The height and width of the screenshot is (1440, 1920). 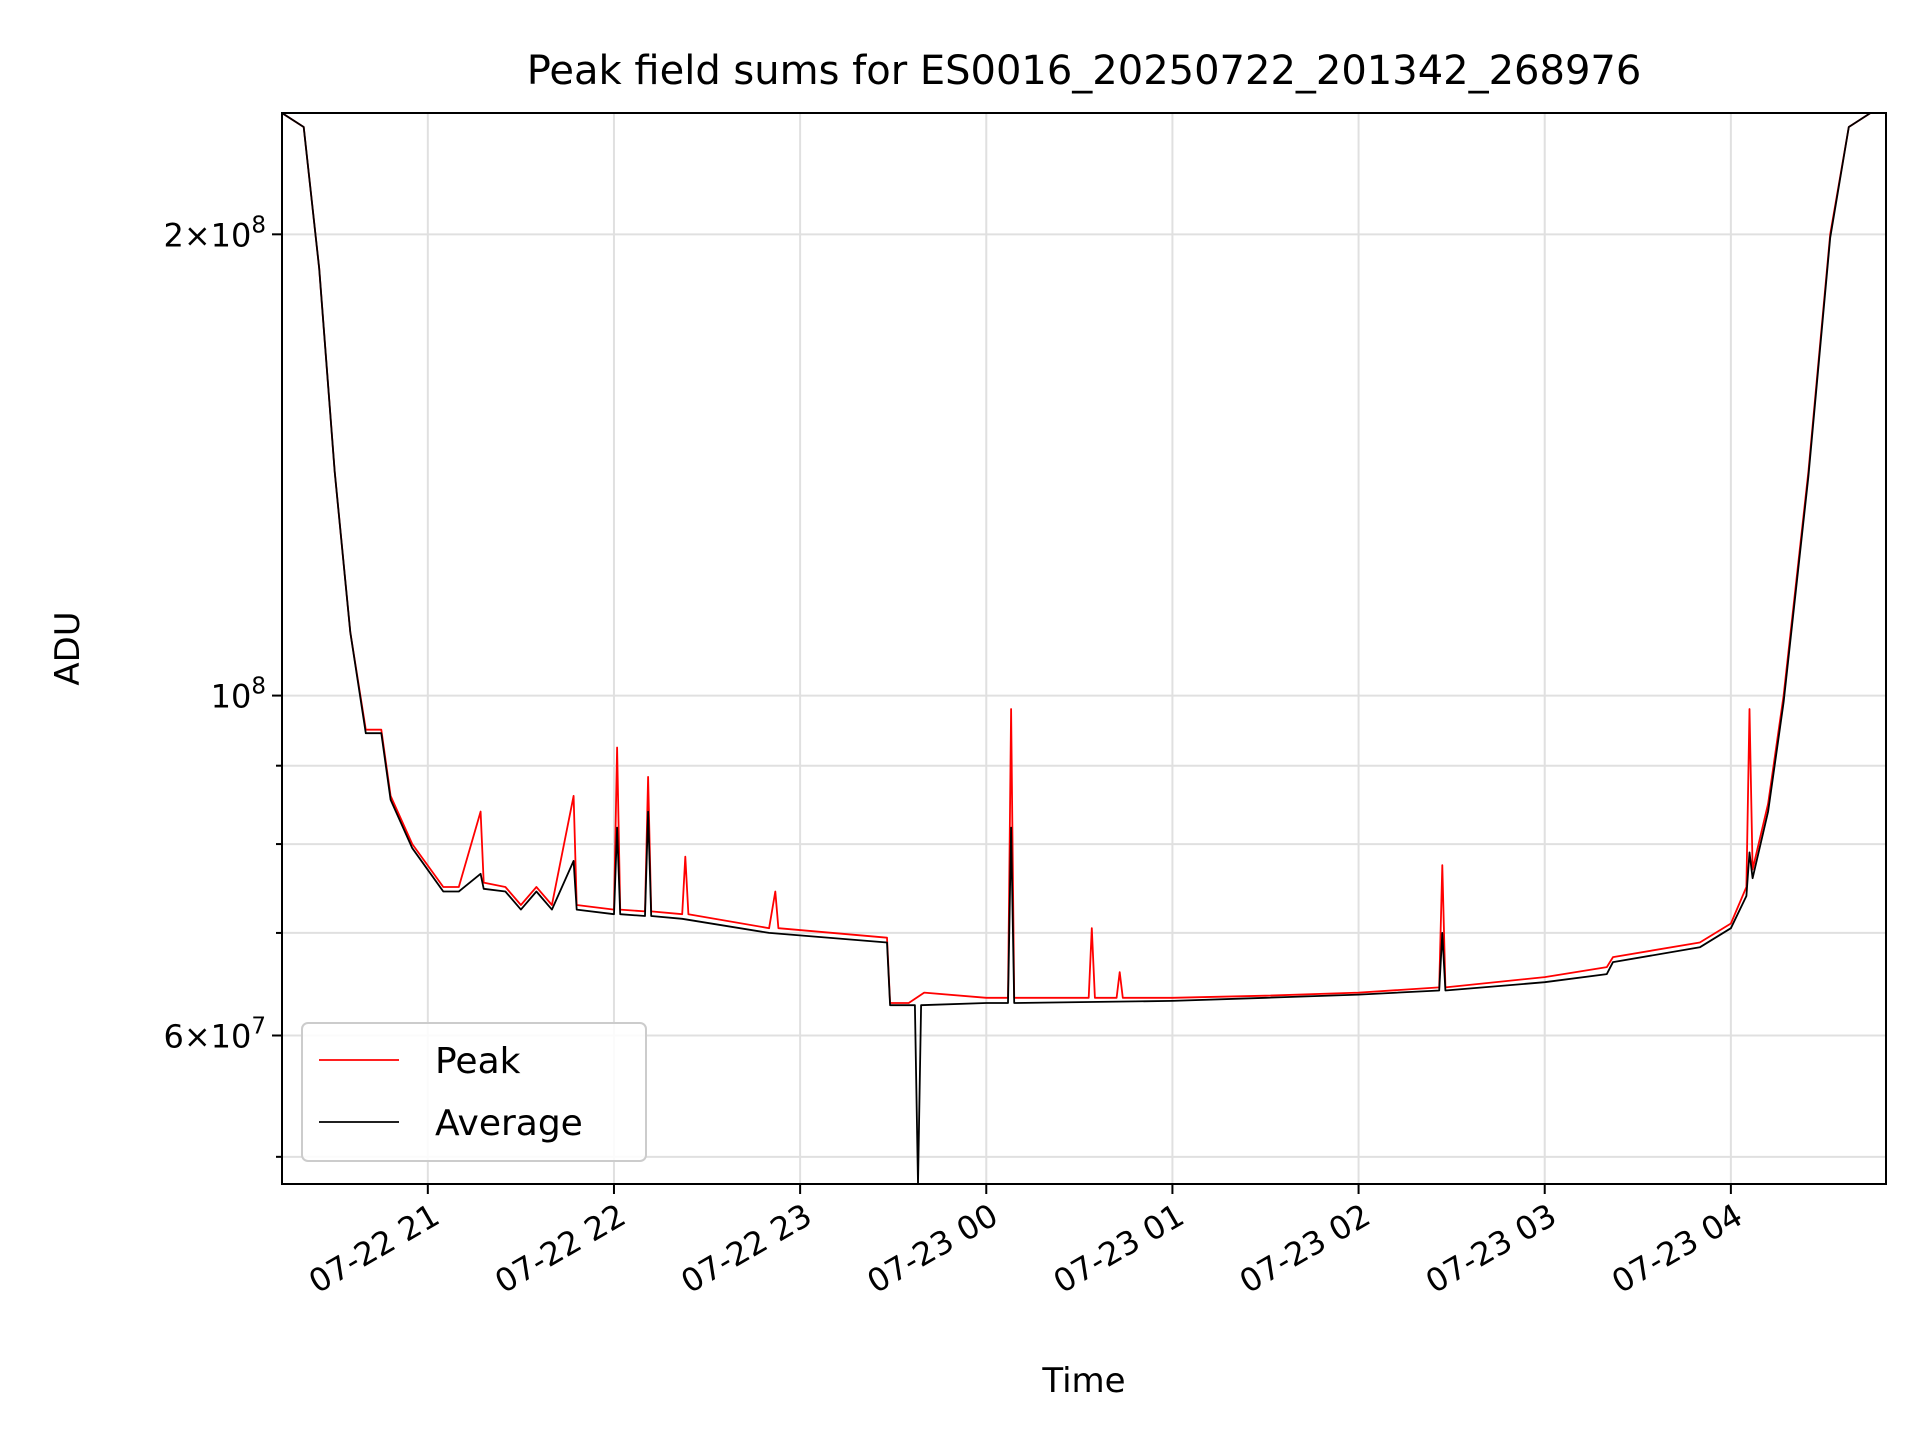 I want to click on y-axis: 6×107 108 2×108, so click(x=222, y=685).